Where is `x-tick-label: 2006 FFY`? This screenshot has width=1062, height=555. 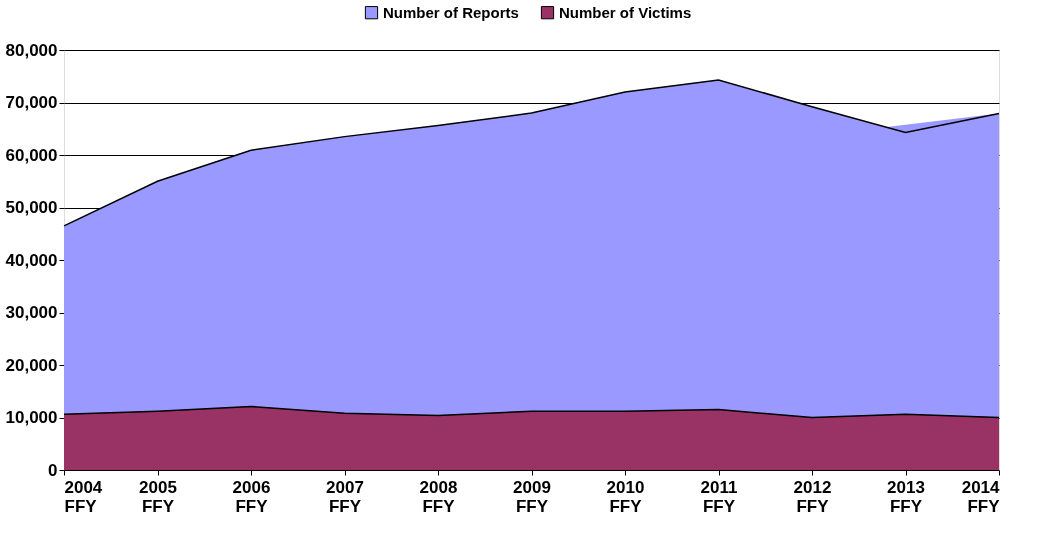
x-tick-label: 2006 FFY is located at coordinates (251, 496).